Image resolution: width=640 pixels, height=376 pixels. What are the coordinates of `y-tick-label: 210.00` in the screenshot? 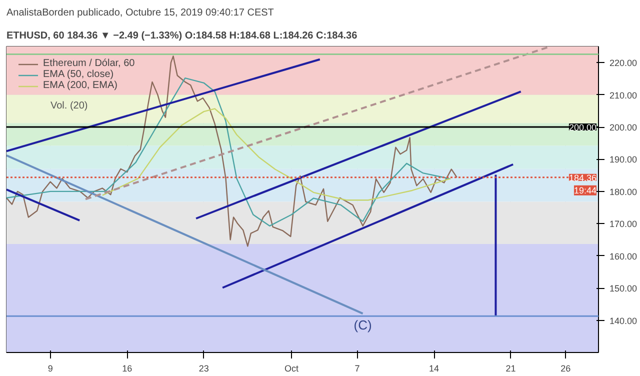 It's located at (624, 95).